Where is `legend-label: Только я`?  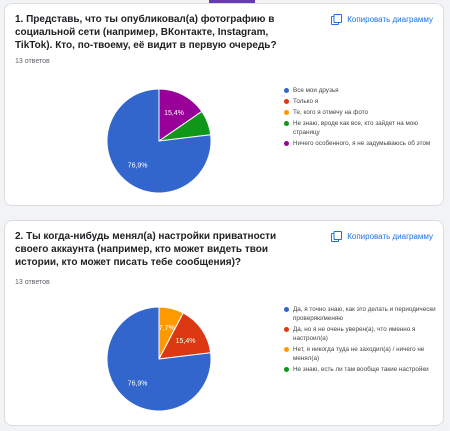
legend-label: Только я is located at coordinates (306, 101).